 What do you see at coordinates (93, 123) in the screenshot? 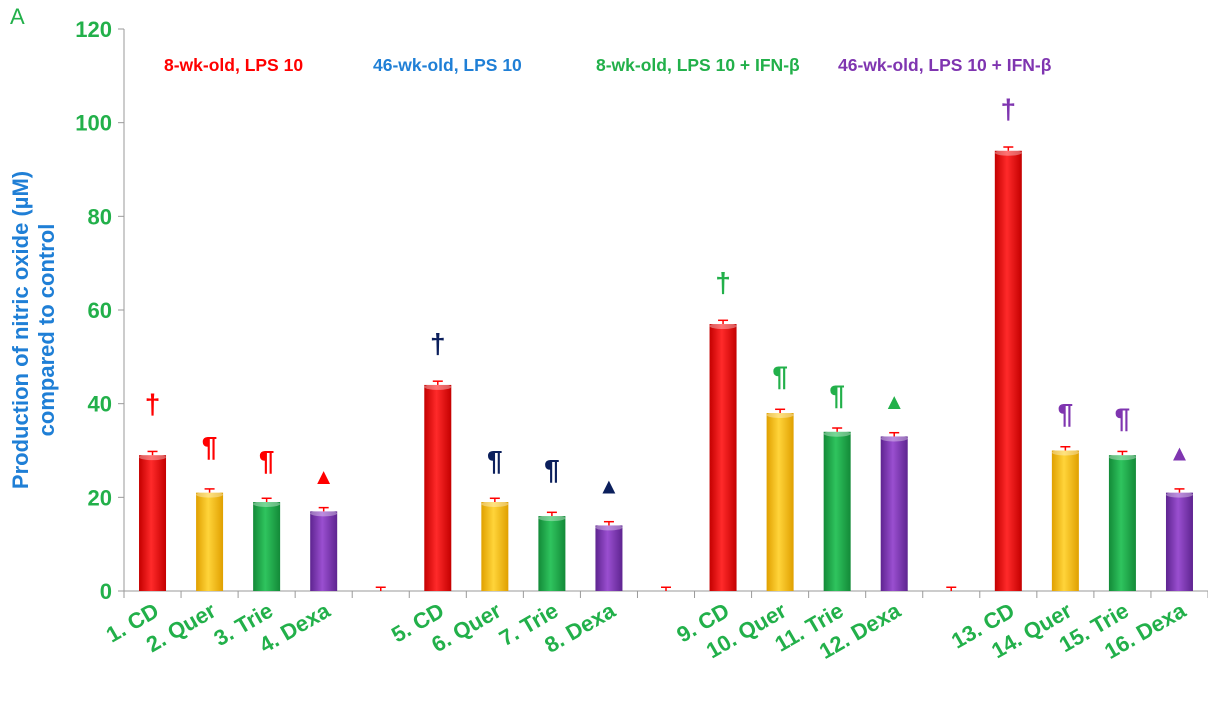
I see `y-tick-label: 100` at bounding box center [93, 123].